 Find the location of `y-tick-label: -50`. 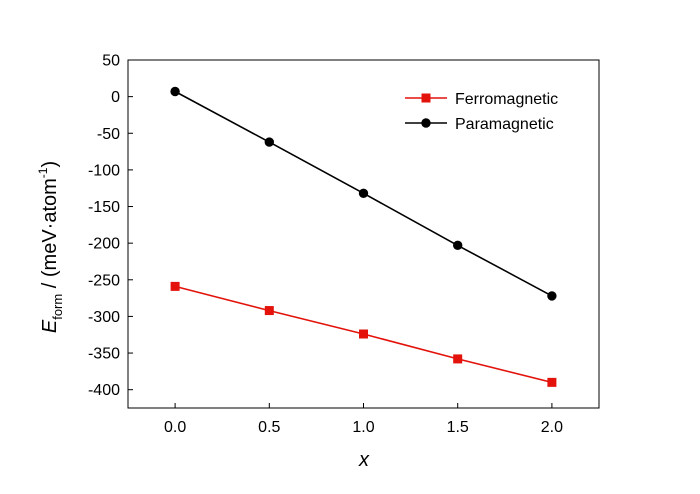

y-tick-label: -50 is located at coordinates (108, 134).